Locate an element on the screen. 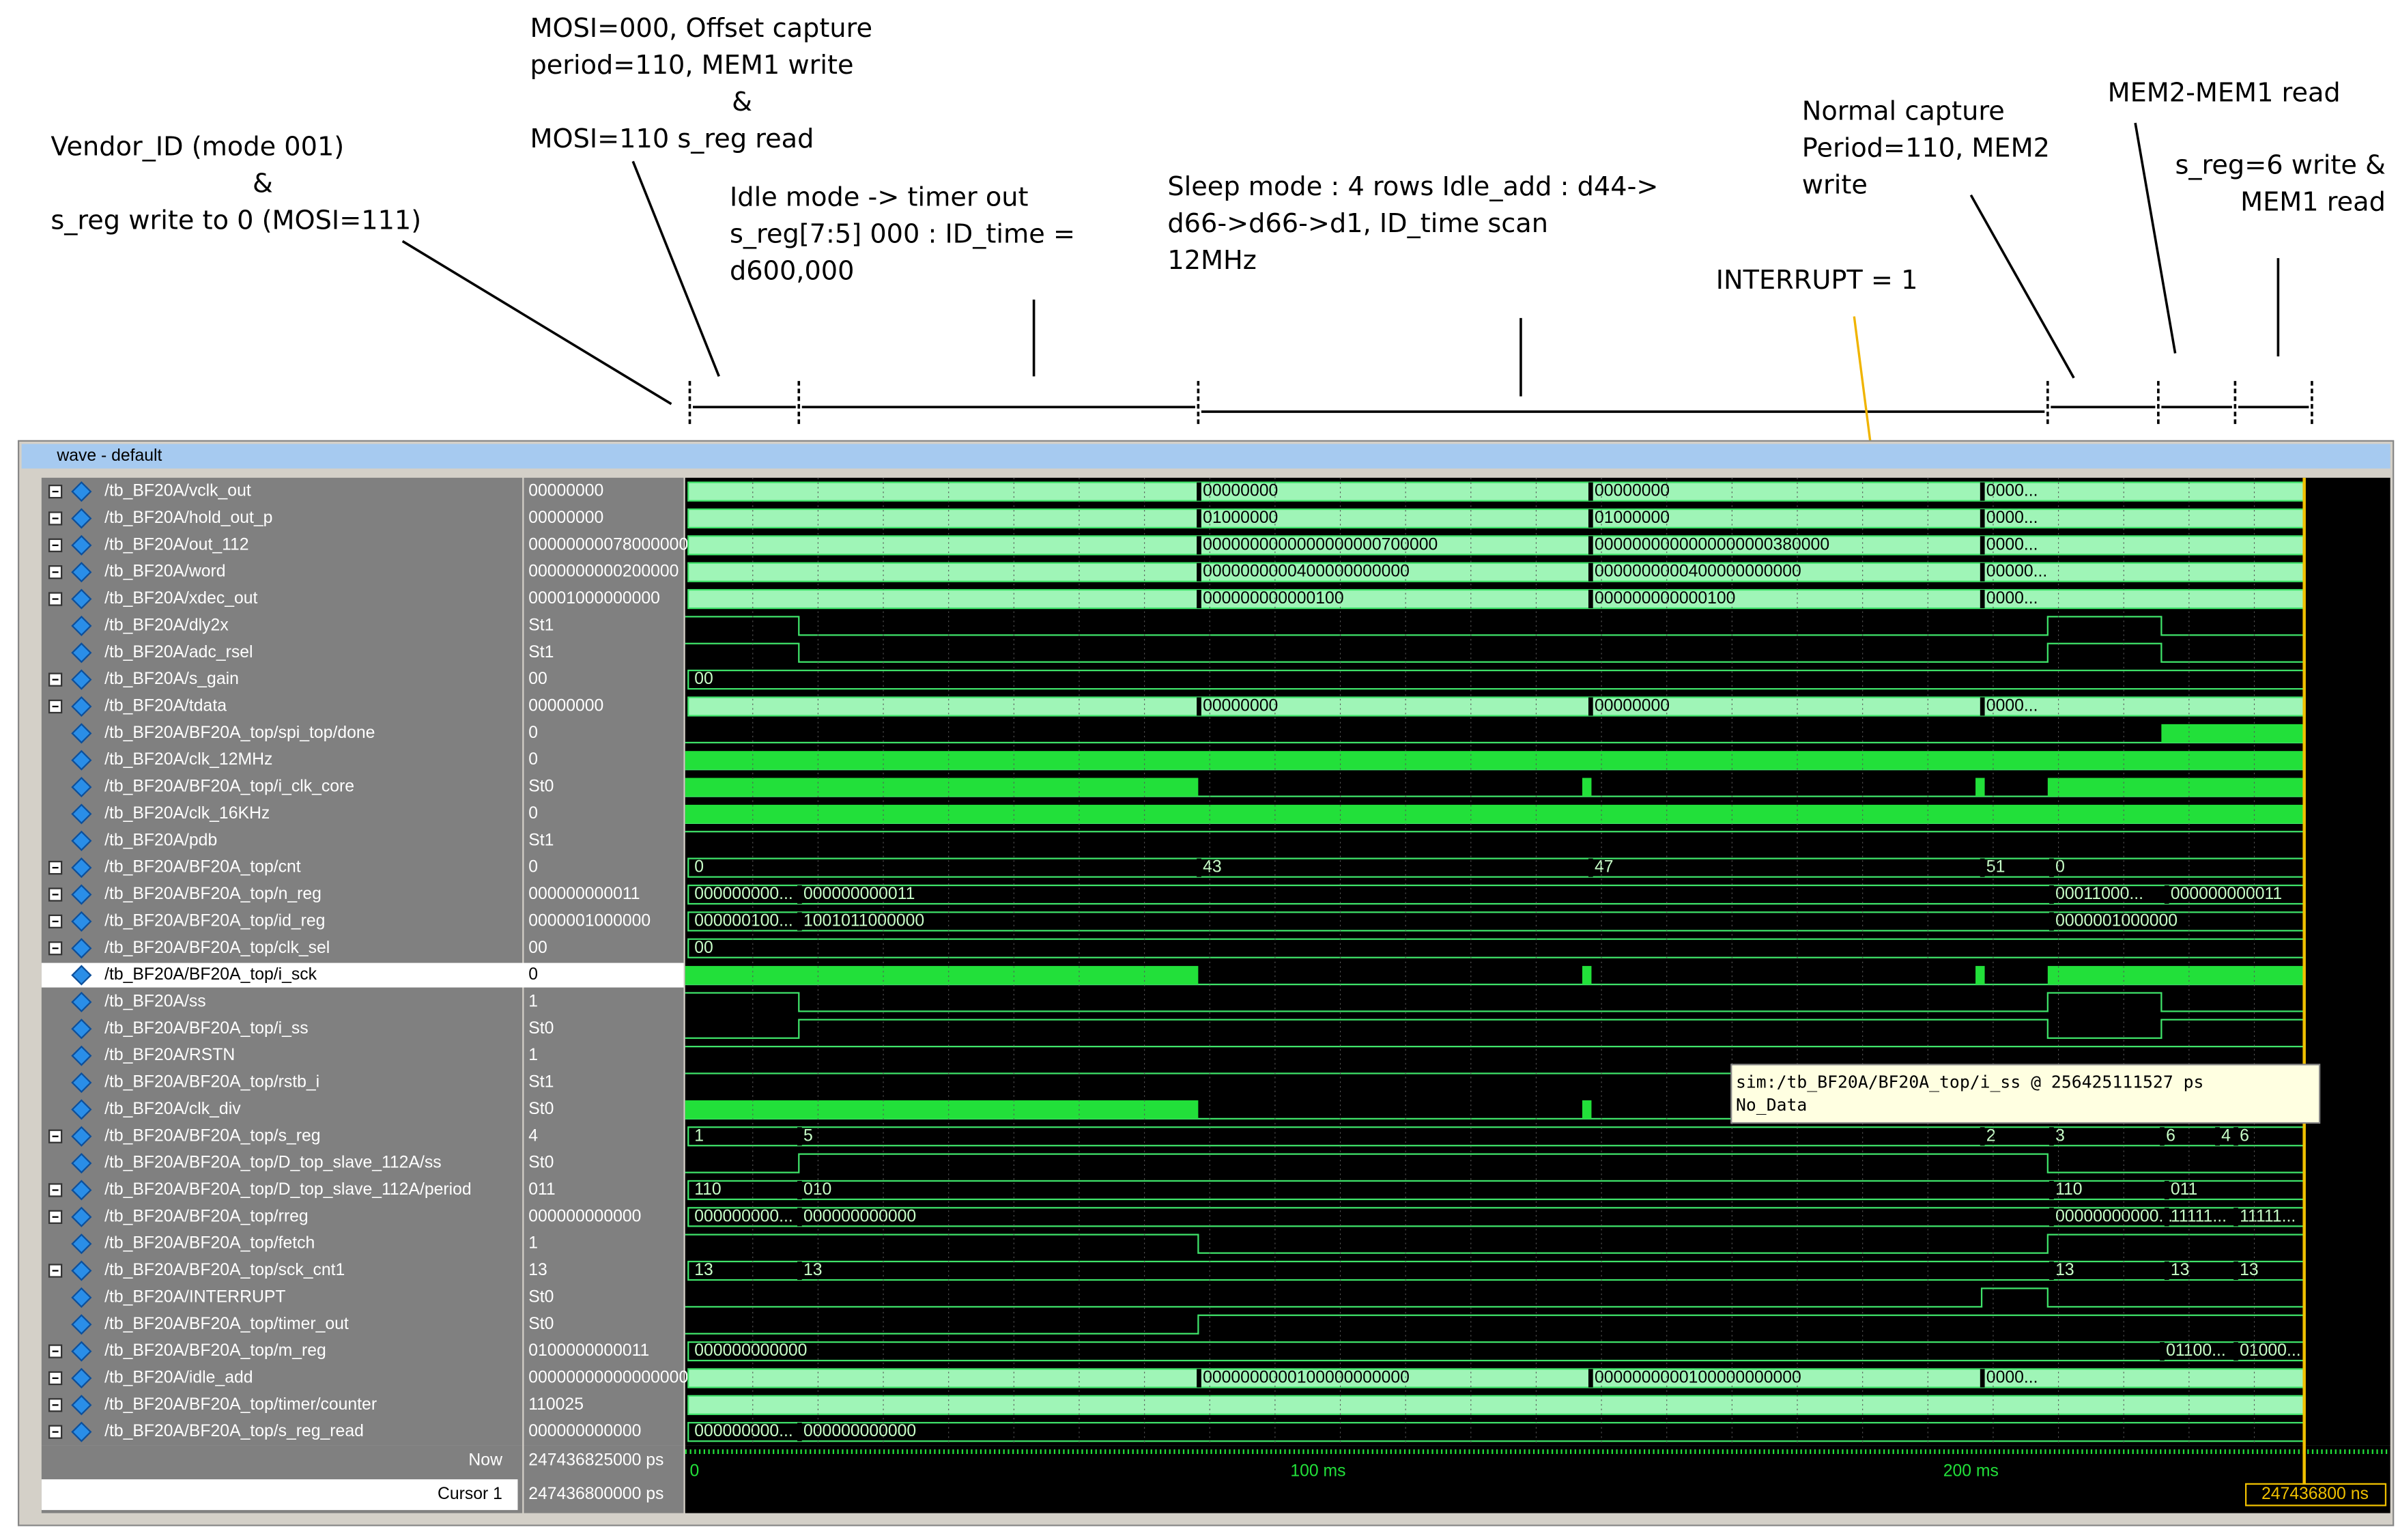  now-value: 247436825000 ps is located at coordinates (595, 1460).